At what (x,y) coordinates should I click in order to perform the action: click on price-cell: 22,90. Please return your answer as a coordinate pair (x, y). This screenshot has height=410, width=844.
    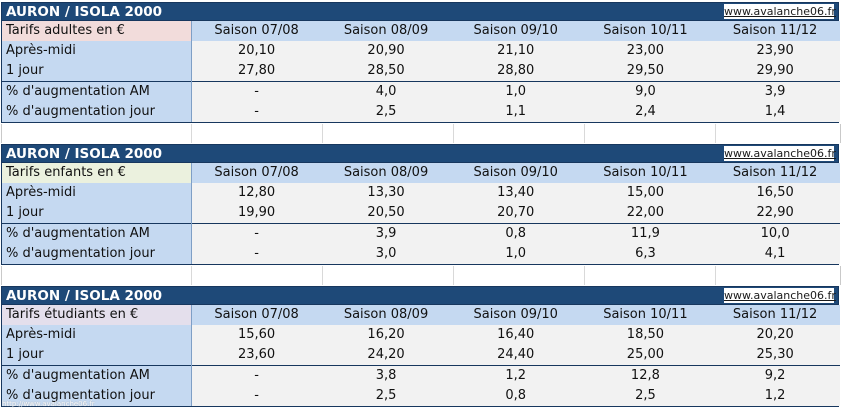
    Looking at the image, I should click on (775, 213).